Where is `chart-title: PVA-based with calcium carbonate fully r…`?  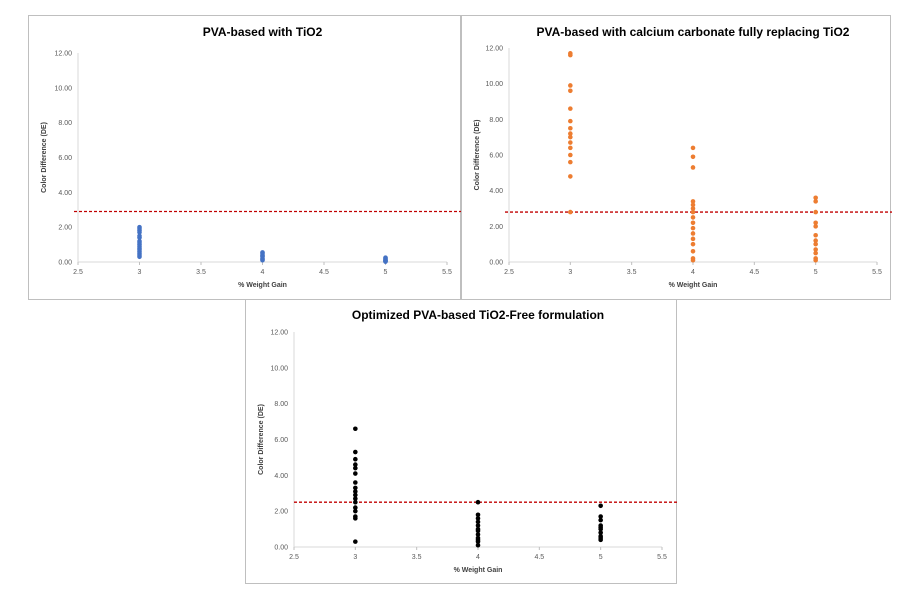 chart-title: PVA-based with calcium carbonate fully r… is located at coordinates (693, 32).